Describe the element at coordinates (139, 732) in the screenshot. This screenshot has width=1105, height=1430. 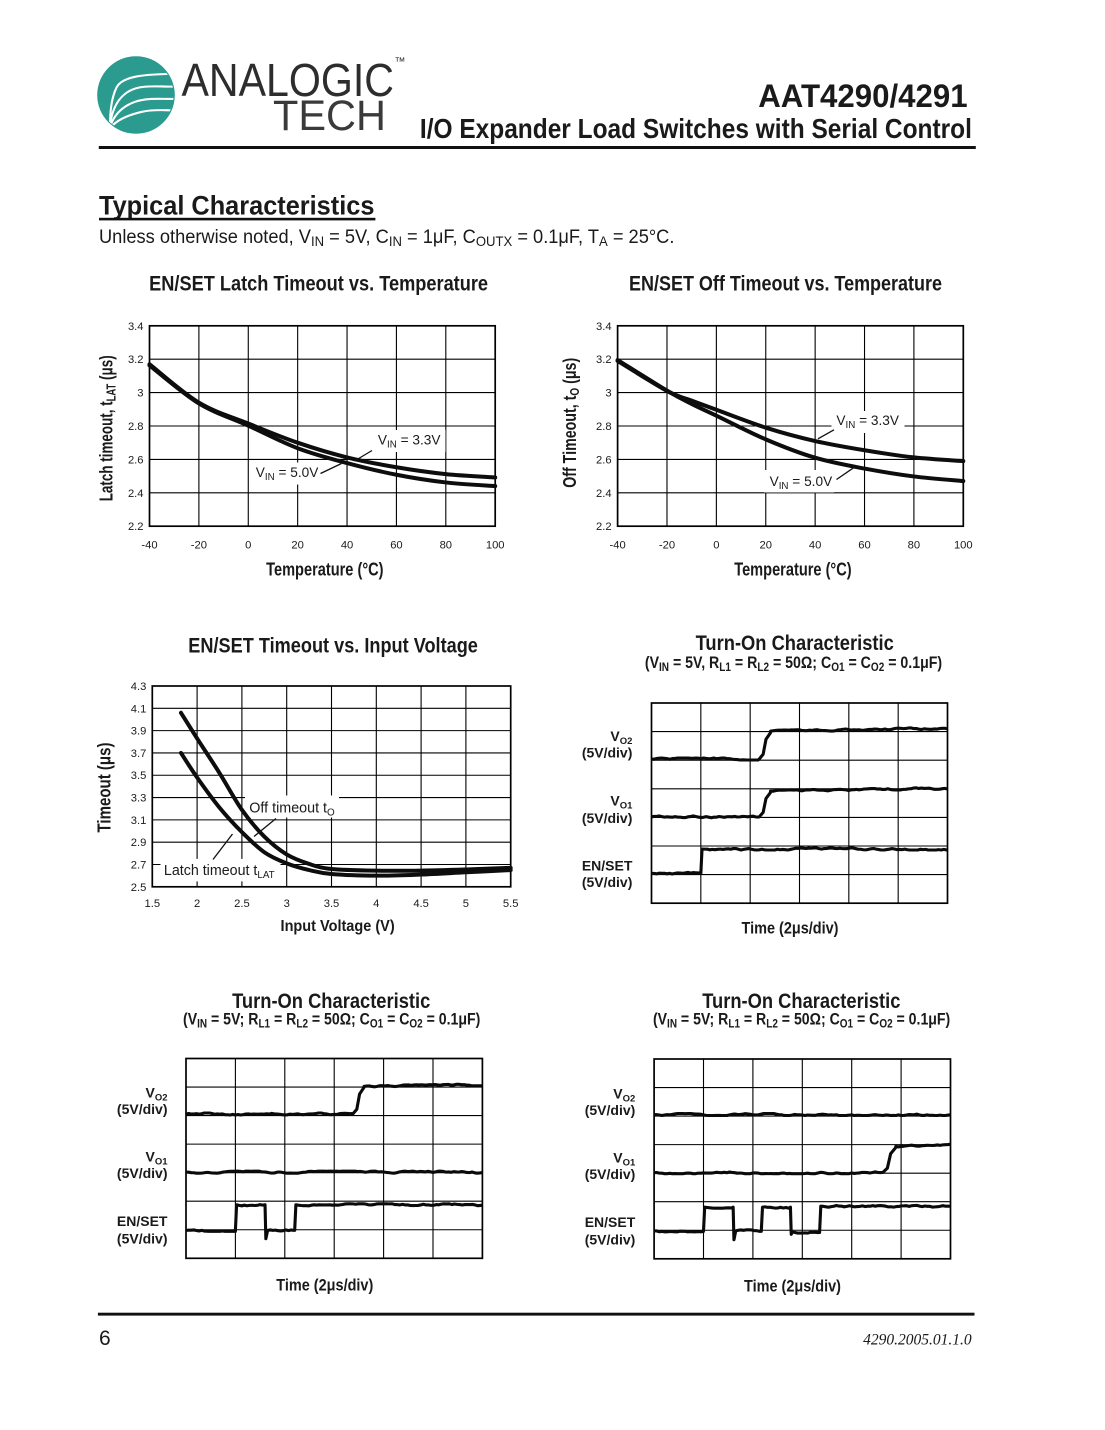
I see `svg-text: 3.9` at that location.